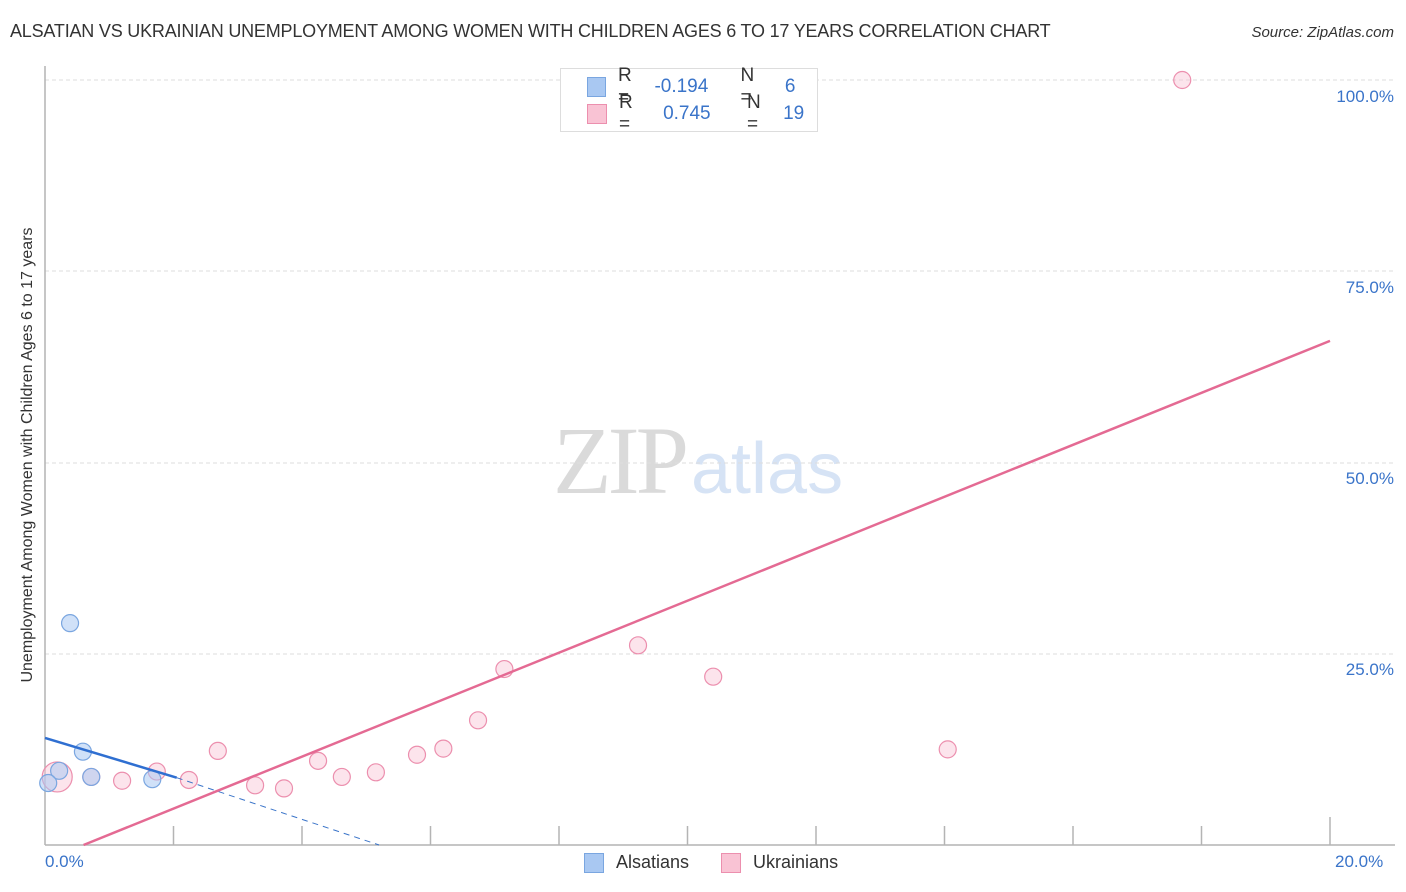  What do you see at coordinates (1369, 669) in the screenshot?
I see `y-tick-25: 25.0%` at bounding box center [1369, 669].